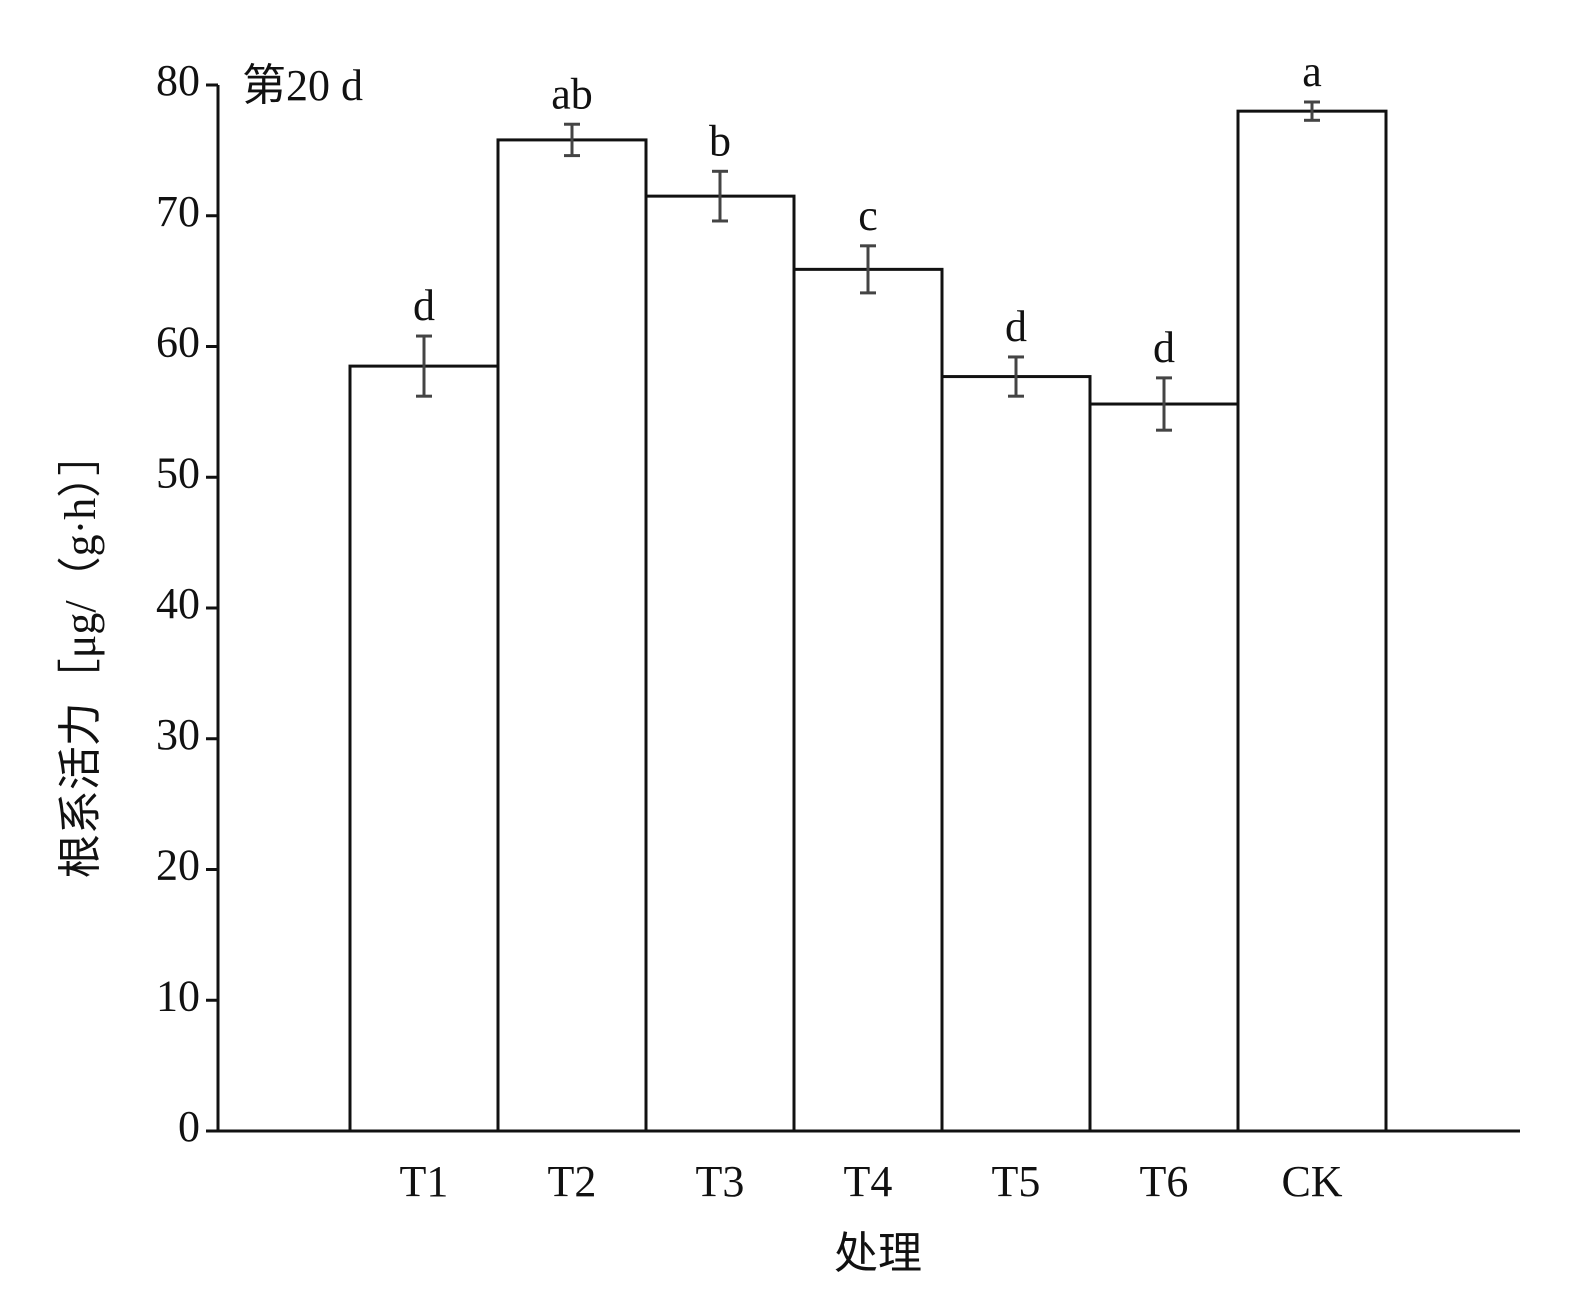  What do you see at coordinates (1312, 71) in the screenshot?
I see `significance-label: a` at bounding box center [1312, 71].